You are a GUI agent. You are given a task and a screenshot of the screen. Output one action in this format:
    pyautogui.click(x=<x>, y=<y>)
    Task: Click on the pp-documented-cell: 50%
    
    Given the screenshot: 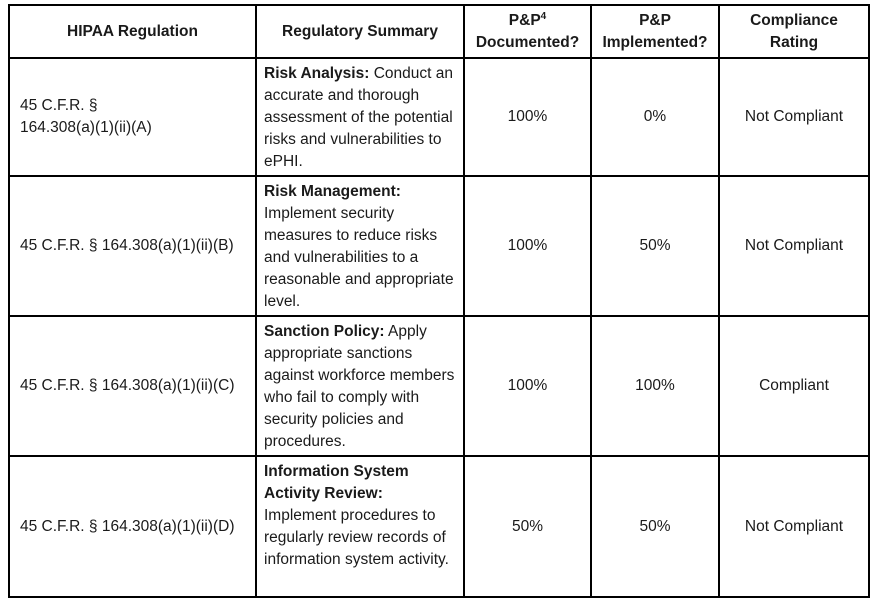 What is the action you would take?
    pyautogui.click(x=527, y=526)
    